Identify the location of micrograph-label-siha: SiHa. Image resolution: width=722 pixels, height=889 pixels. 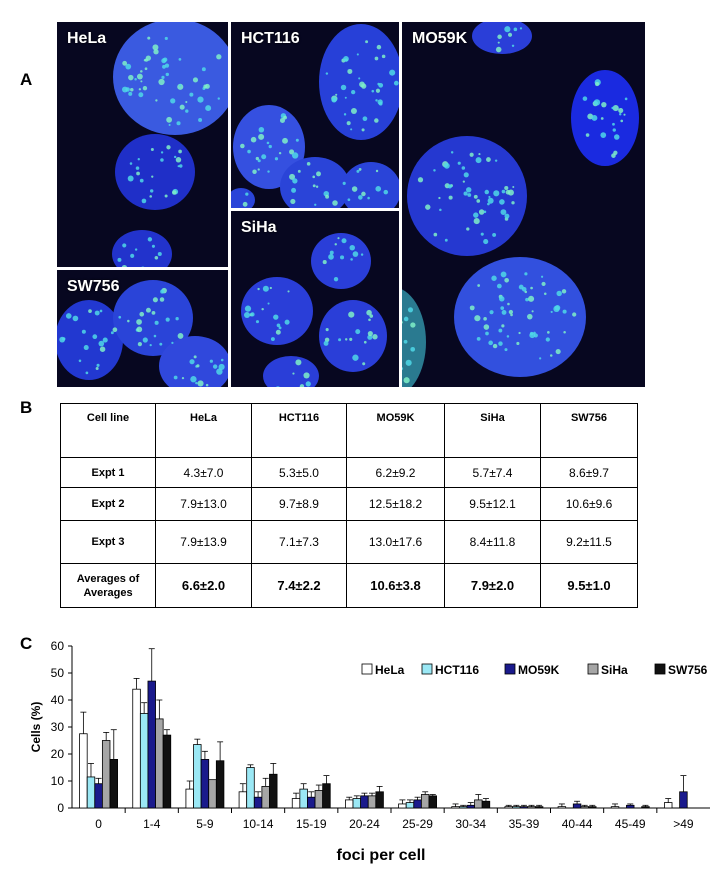
(259, 227).